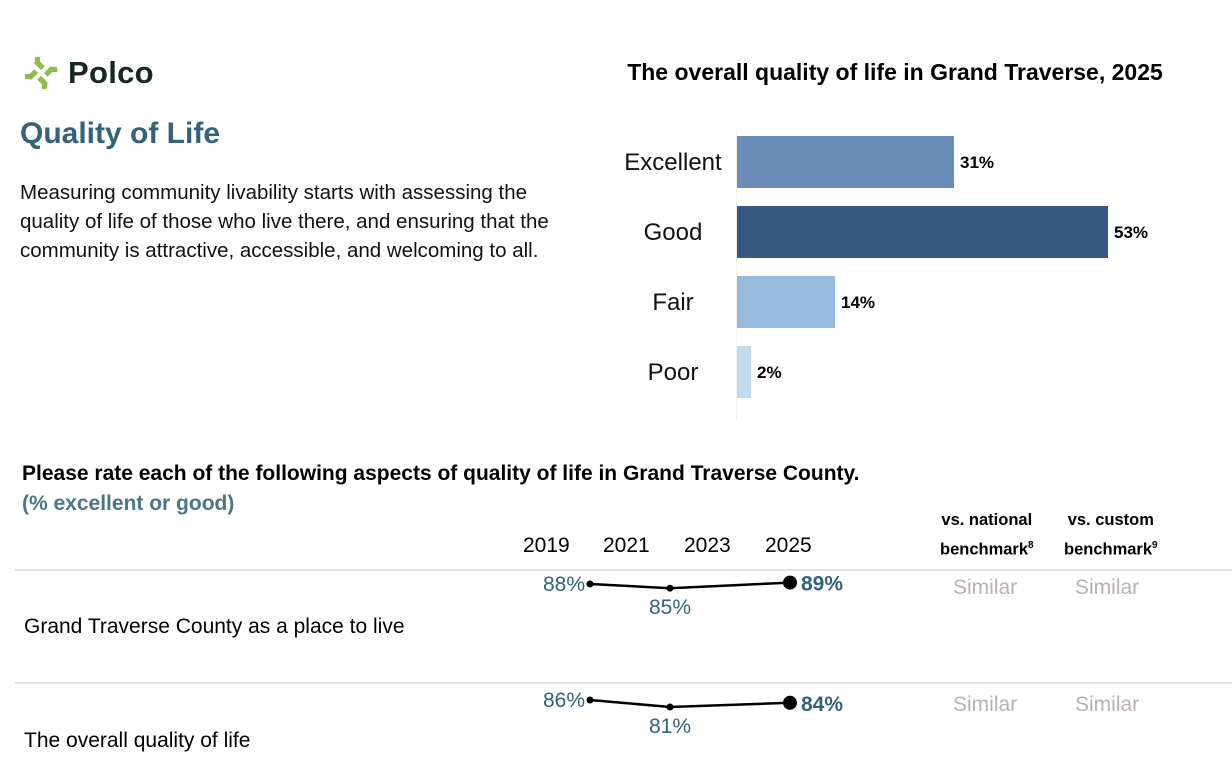  Describe the element at coordinates (987, 520) in the screenshot. I see `national-benchmark-line1: vs. national` at that location.